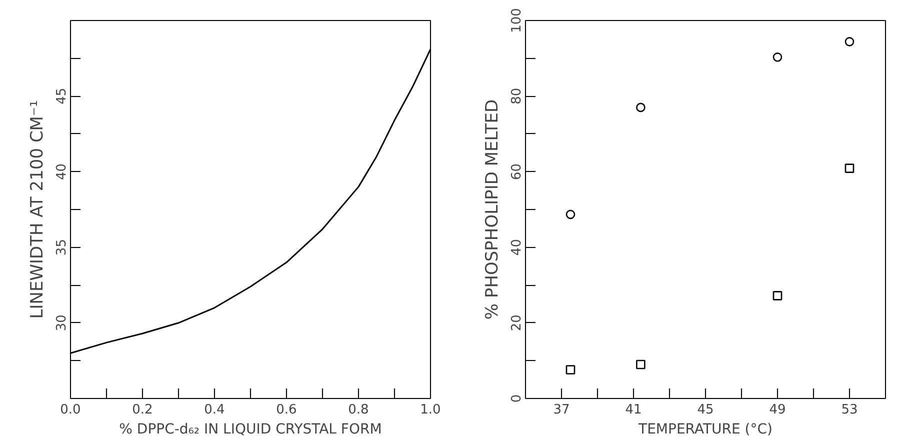 This screenshot has width=923, height=446. Describe the element at coordinates (250, 430) in the screenshot. I see `x-axis-title: % DPPC-d₆₂ IN LIQUID CRYSTAL FORM` at that location.